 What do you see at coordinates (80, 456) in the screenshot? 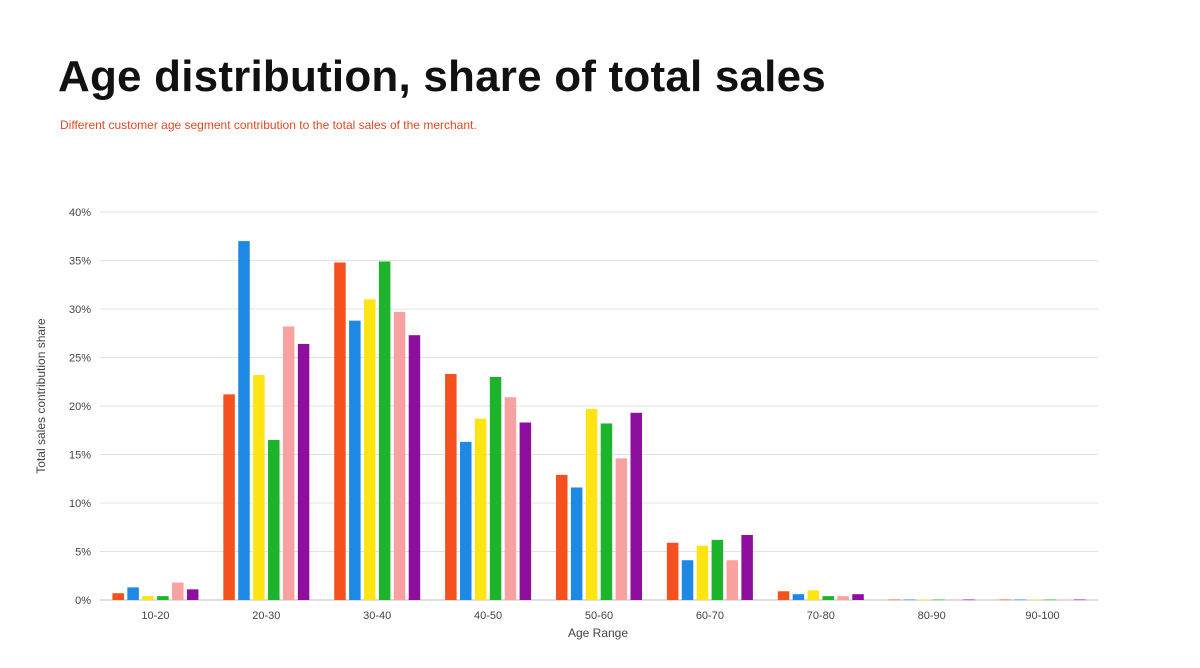
I see `y-tick-label: 15%` at bounding box center [80, 456].